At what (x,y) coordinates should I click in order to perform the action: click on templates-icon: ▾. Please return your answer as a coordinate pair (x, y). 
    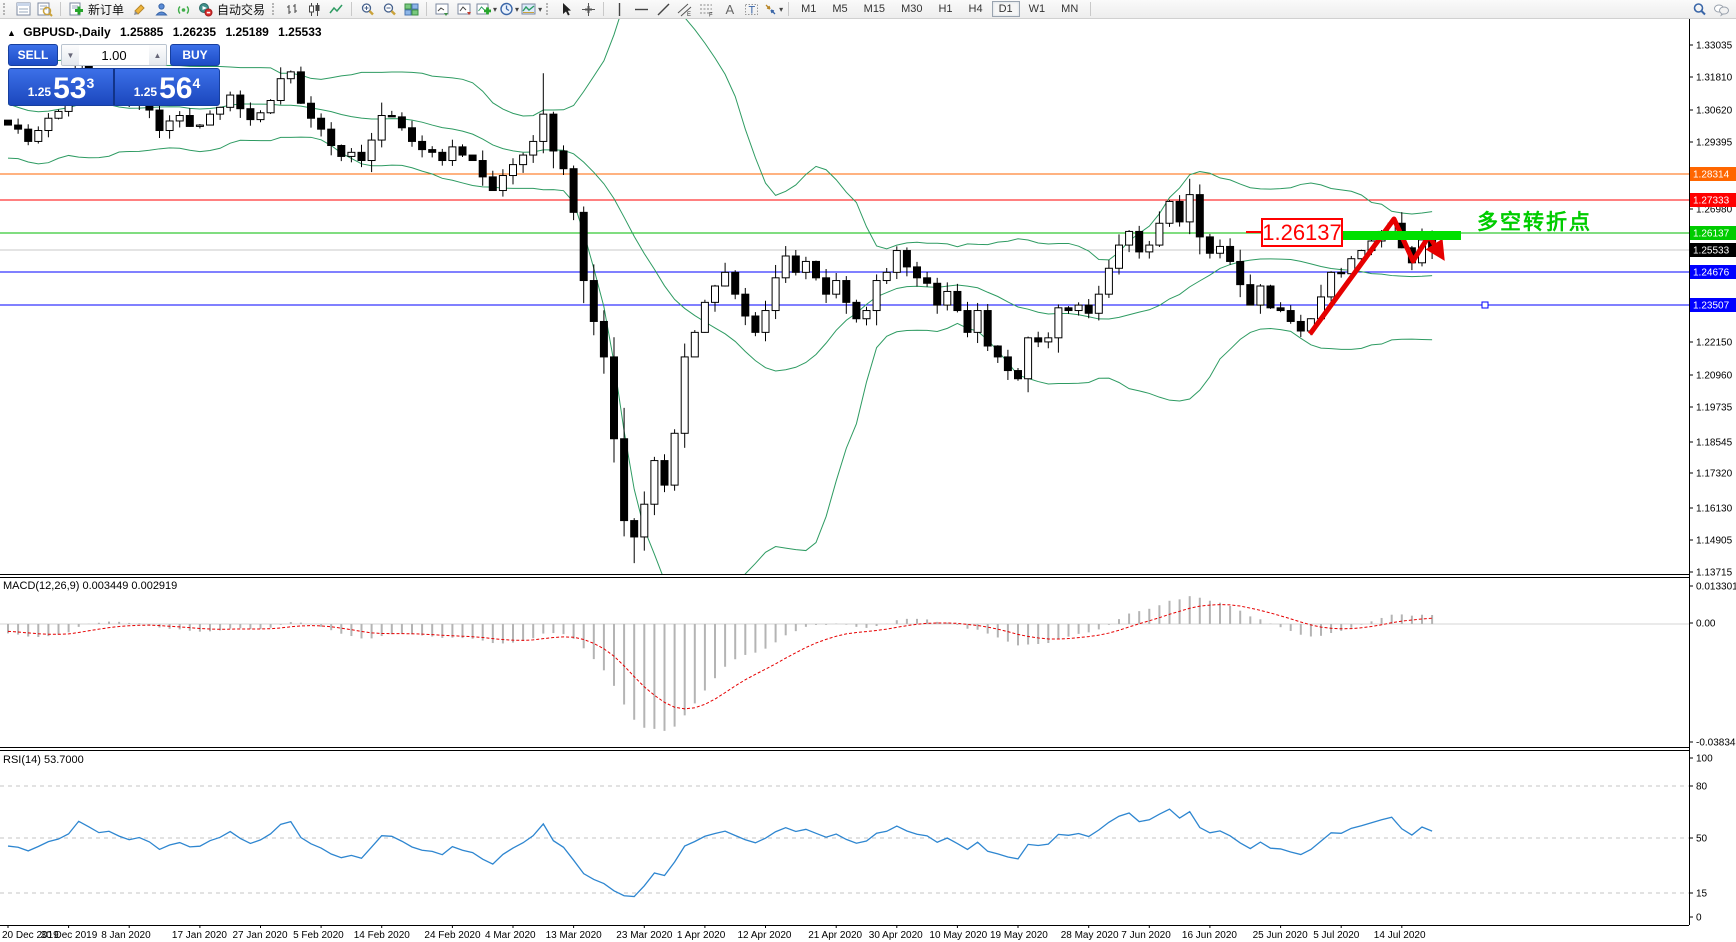
    Looking at the image, I should click on (531, 9).